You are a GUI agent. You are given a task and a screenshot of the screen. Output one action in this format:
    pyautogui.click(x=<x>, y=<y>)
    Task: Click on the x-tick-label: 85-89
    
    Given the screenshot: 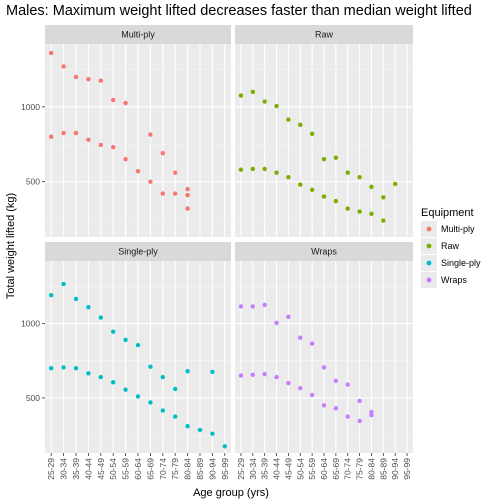 What is the action you would take?
    pyautogui.click(x=200, y=469)
    